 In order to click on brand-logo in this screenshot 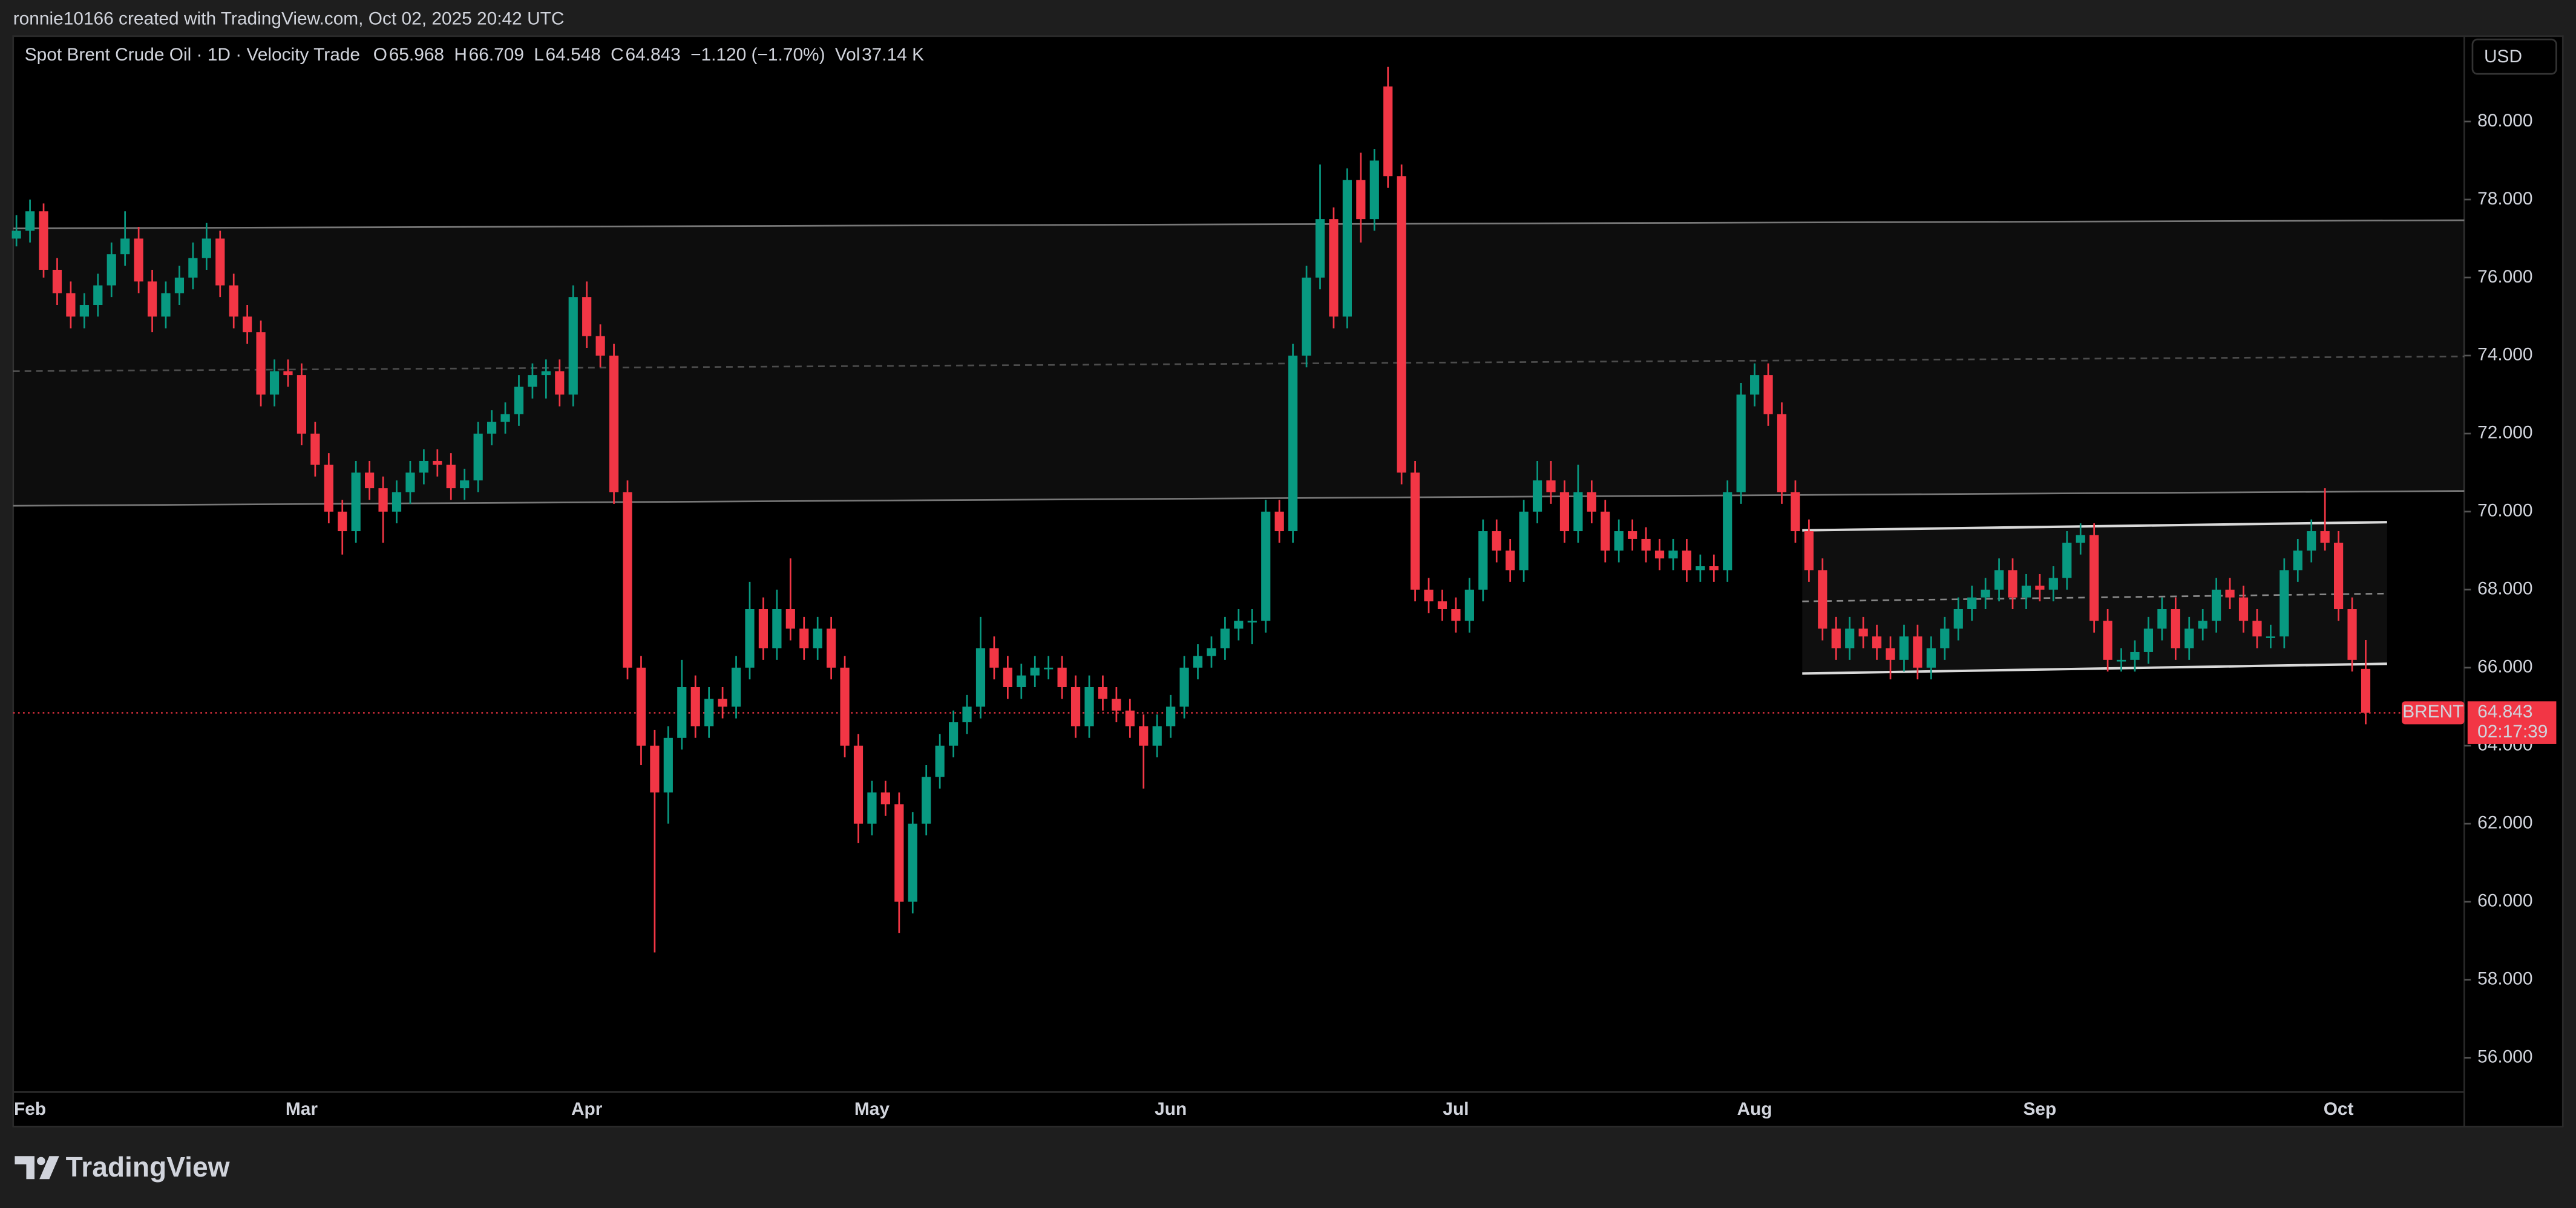, I will do `click(37, 1168)`.